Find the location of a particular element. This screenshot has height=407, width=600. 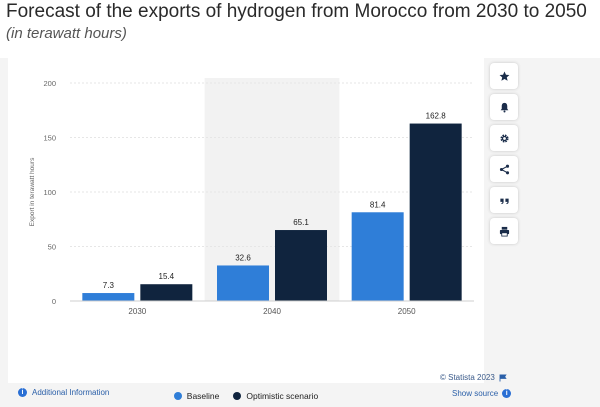

bar-baseline-2030 is located at coordinates (108, 297).